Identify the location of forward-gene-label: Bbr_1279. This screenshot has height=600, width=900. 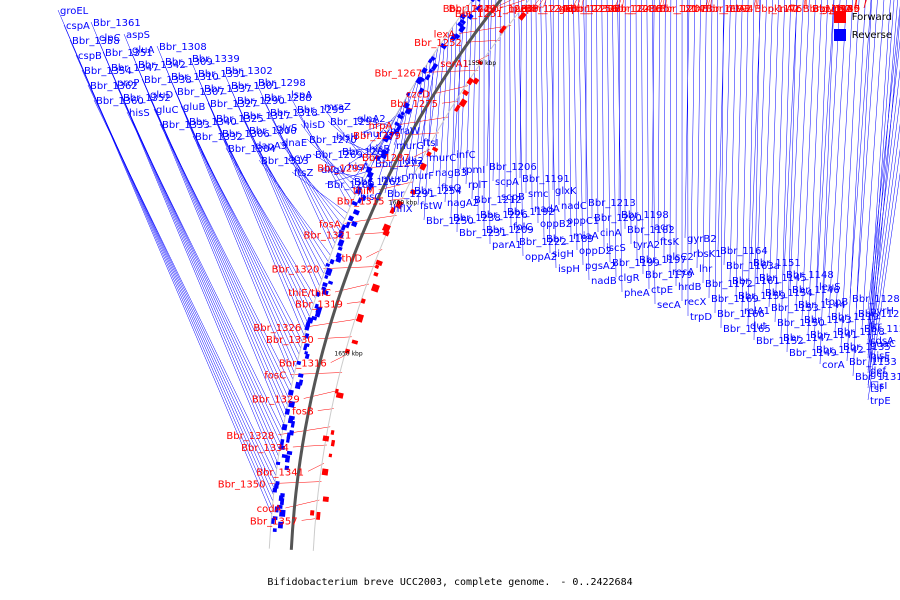
(377, 136).